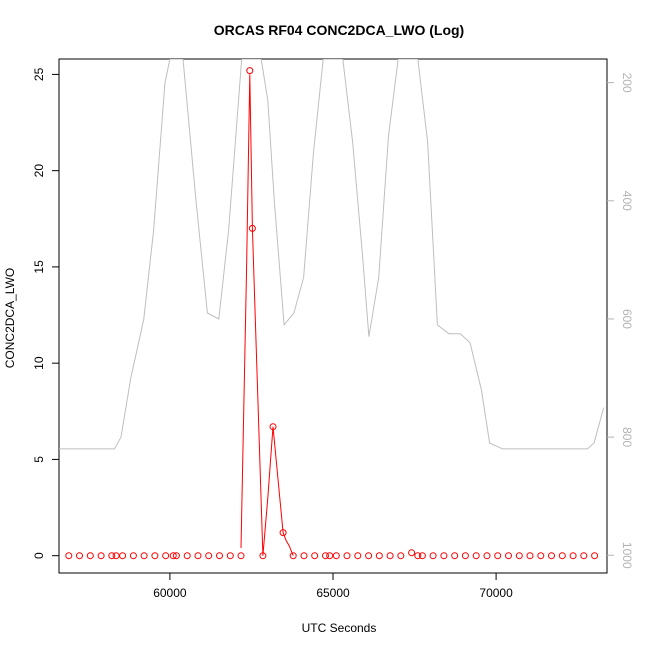  Describe the element at coordinates (627, 201) in the screenshot. I see `right-tick-label: 400` at that location.